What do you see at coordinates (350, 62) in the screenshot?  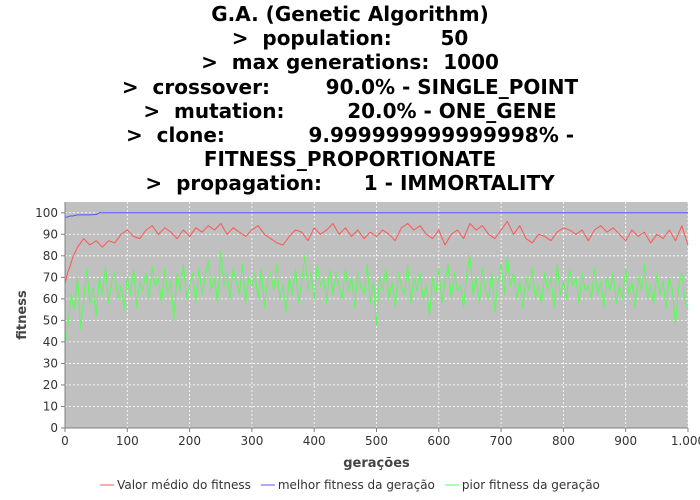 I see `title-line-3: > max generations: 1000` at bounding box center [350, 62].